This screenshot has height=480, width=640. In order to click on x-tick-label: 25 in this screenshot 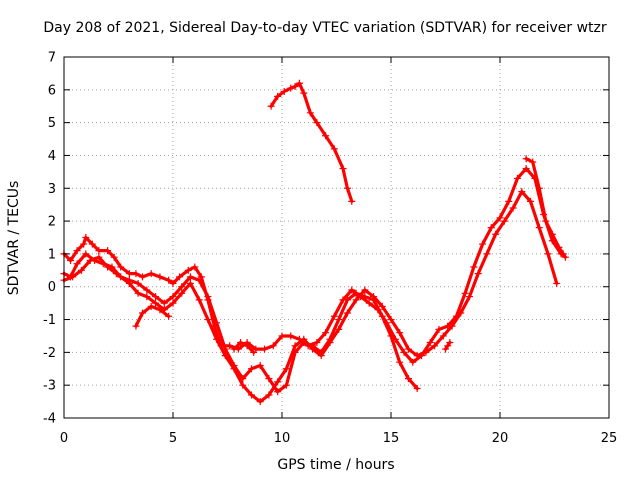, I will do `click(609, 438)`.